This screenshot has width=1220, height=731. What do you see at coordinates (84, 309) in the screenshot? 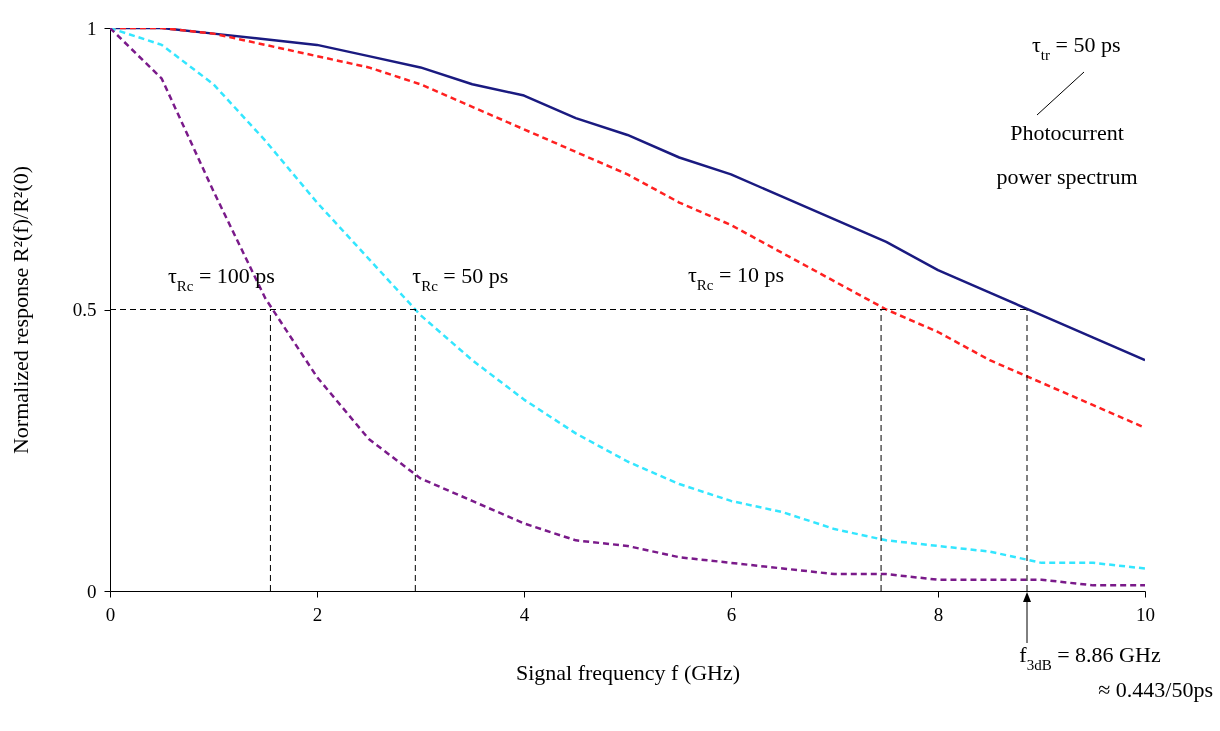
I see `y-tick-label: 0.5` at bounding box center [84, 309].